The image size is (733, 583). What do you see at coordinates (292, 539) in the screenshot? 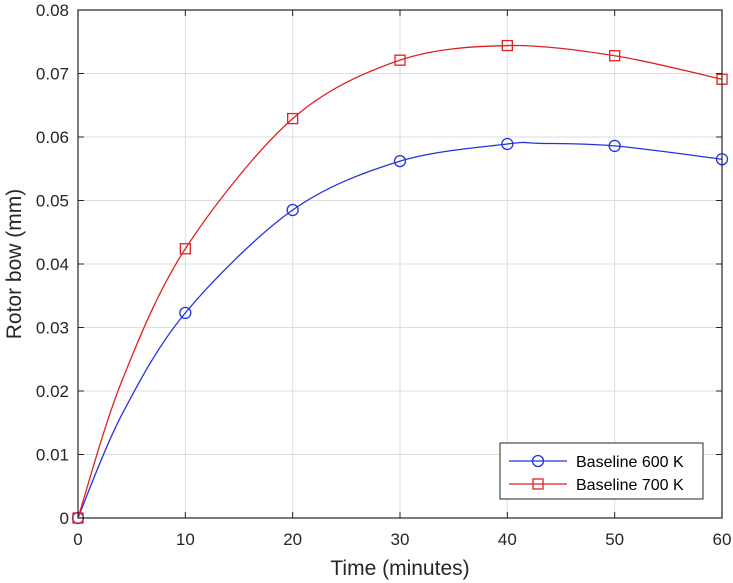
I see `x-tick-label: 20` at bounding box center [292, 539].